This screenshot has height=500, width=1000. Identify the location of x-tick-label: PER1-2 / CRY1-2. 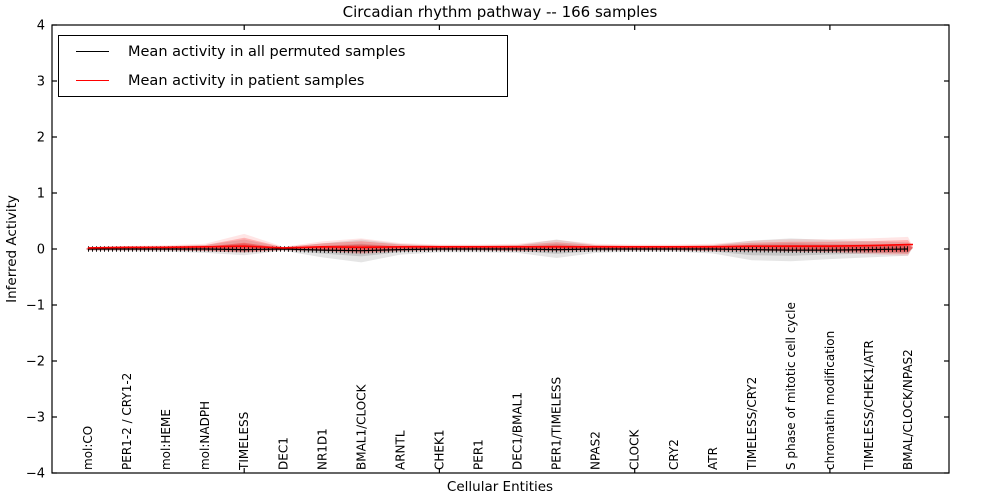
(127, 421).